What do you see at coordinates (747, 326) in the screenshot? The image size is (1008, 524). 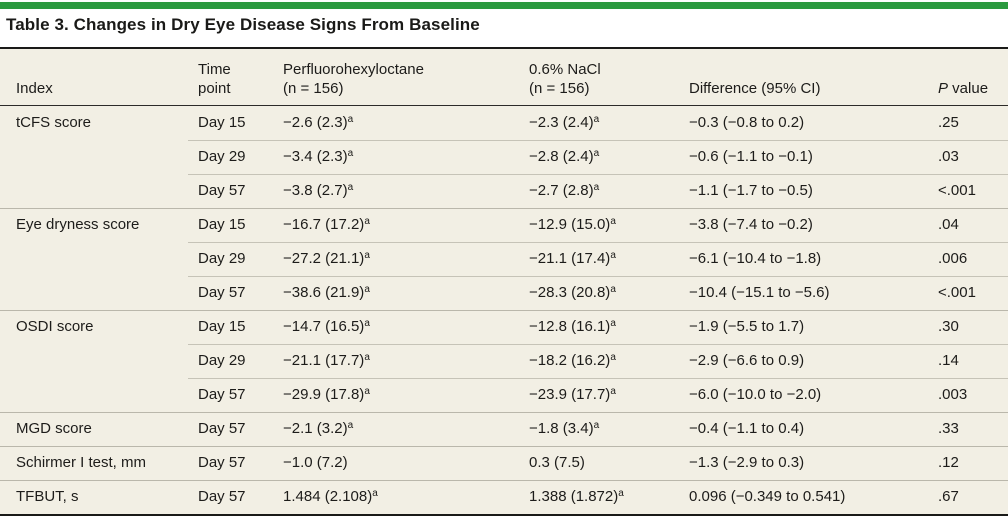 I see `difference-cell: −1.9 (−5.5 to 1.7)` at bounding box center [747, 326].